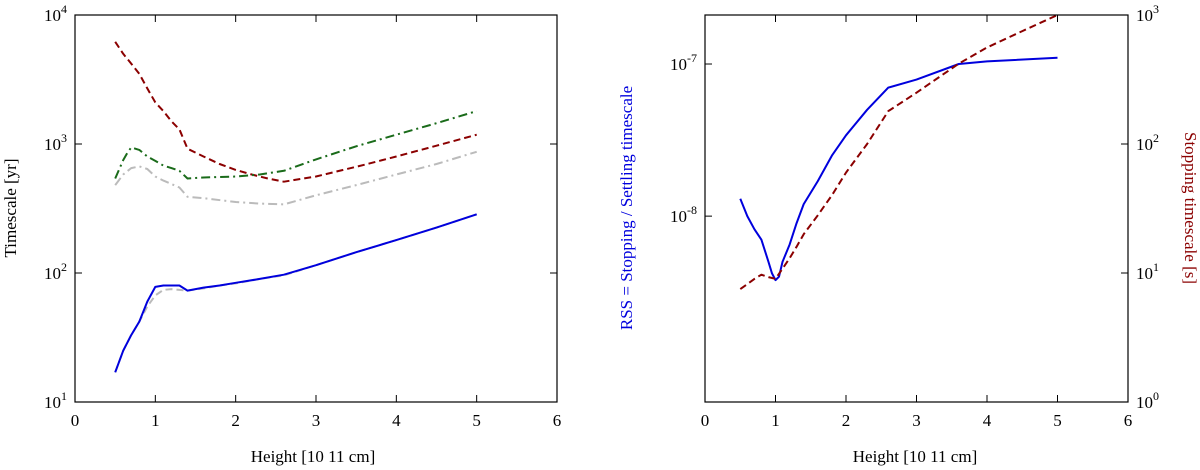 This screenshot has height=470, width=1200. Describe the element at coordinates (626, 208) in the screenshot. I see `right-left-y-axis-label: RSS = Stopping / Settling timescale` at that location.